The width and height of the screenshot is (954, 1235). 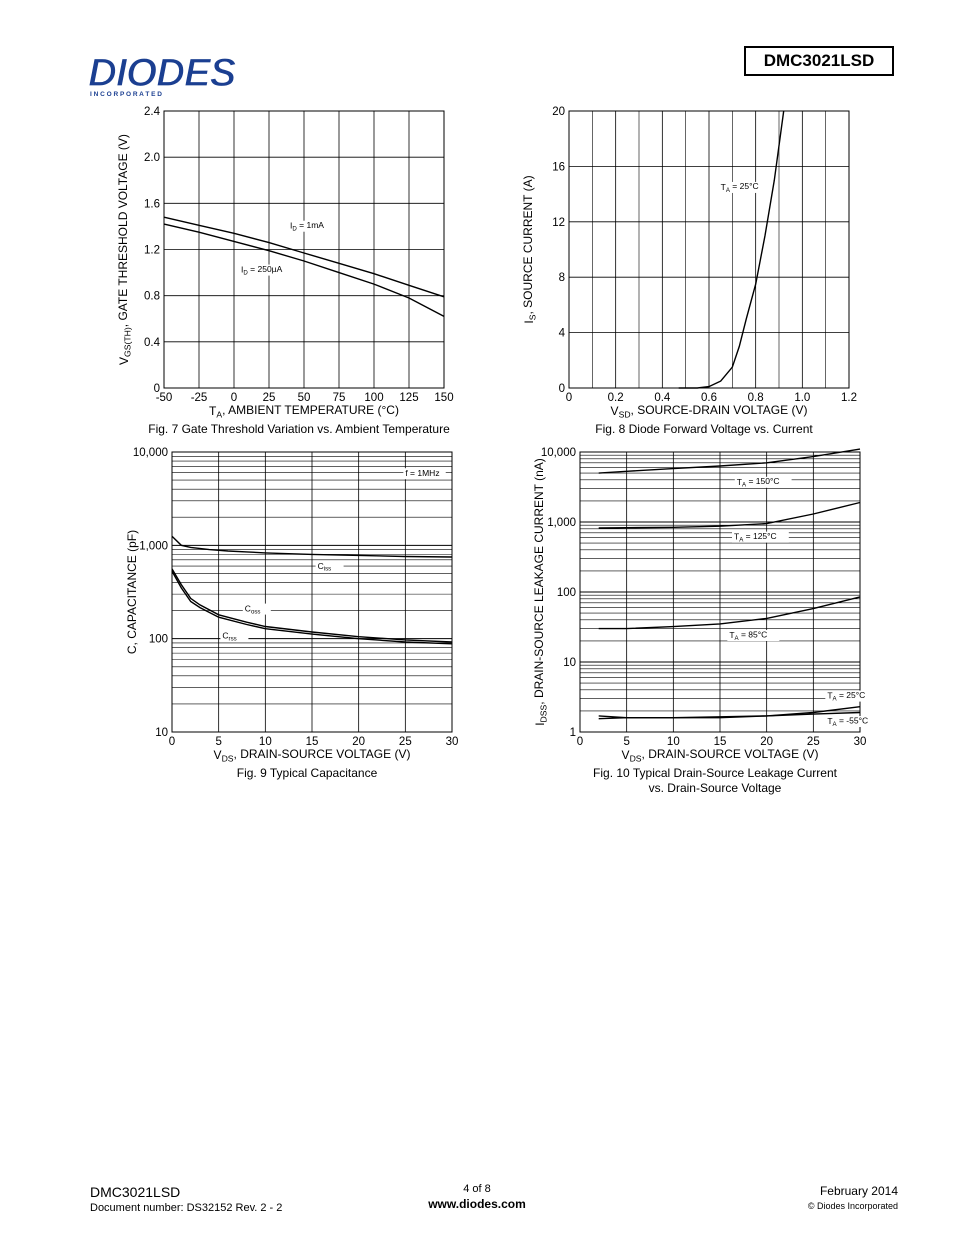 I want to click on y-tick-label: 10,000, so click(x=150, y=453).